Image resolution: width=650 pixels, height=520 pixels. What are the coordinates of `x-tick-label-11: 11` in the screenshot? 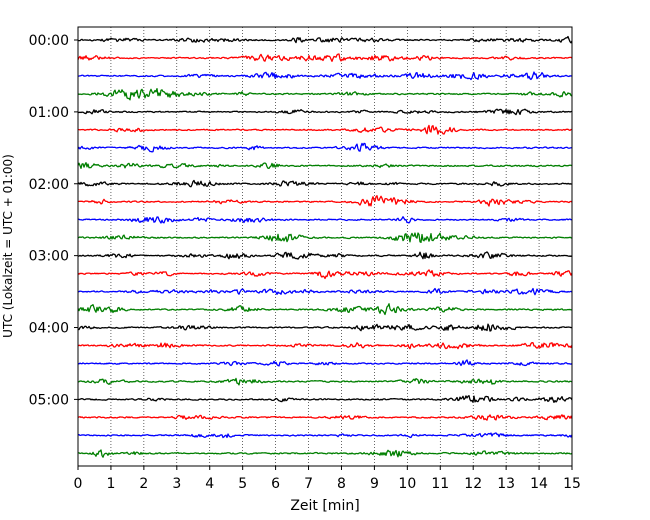 It's located at (440, 484).